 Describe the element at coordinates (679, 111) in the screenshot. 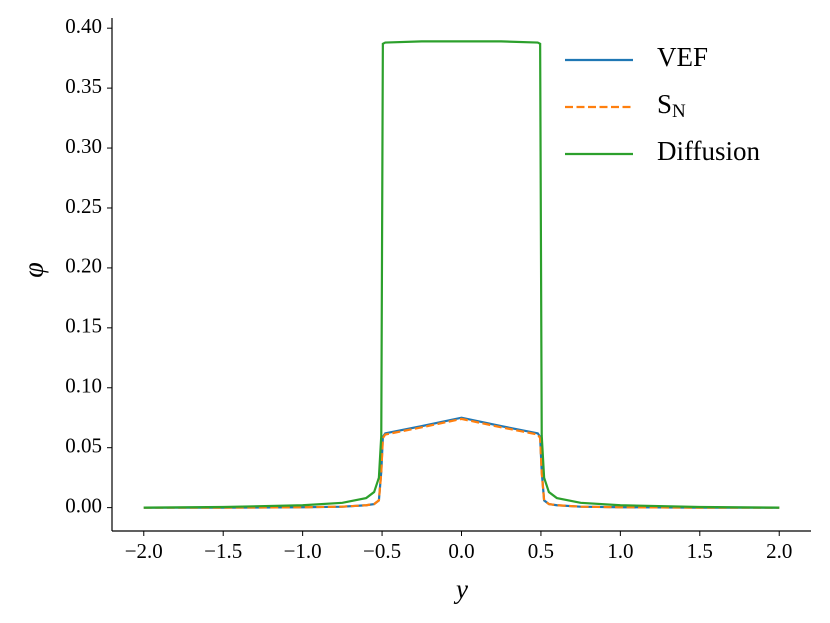

I see `legend-subscript: N` at that location.